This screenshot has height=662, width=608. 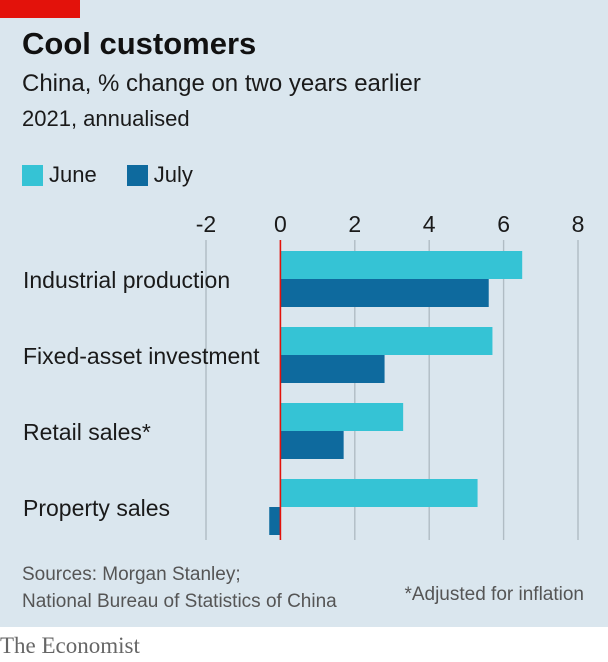 What do you see at coordinates (141, 356) in the screenshot?
I see `category-label: Fixed-asset investment` at bounding box center [141, 356].